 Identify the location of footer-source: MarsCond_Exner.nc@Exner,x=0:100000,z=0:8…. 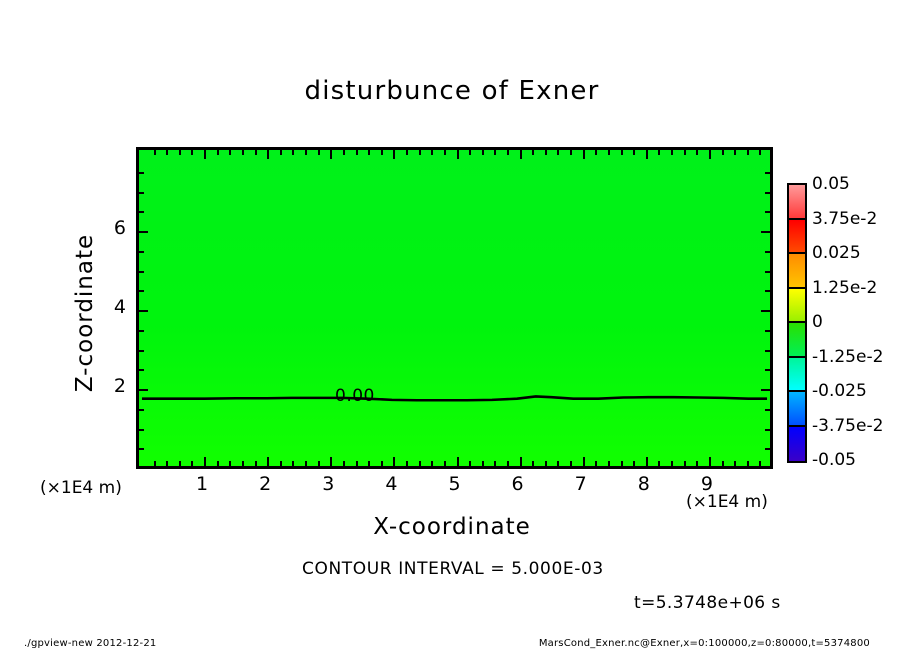
(704, 643).